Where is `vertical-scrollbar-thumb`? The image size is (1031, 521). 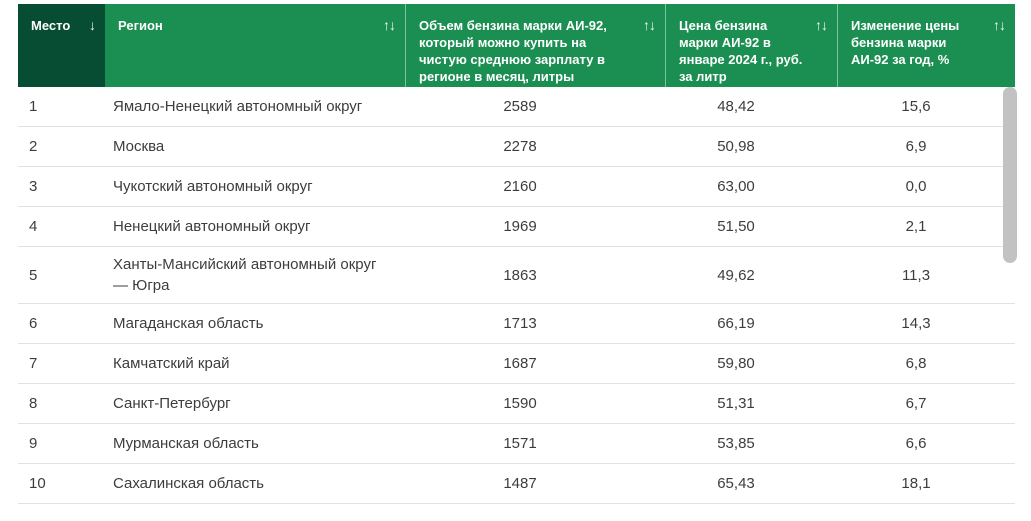 vertical-scrollbar-thumb is located at coordinates (1010, 175).